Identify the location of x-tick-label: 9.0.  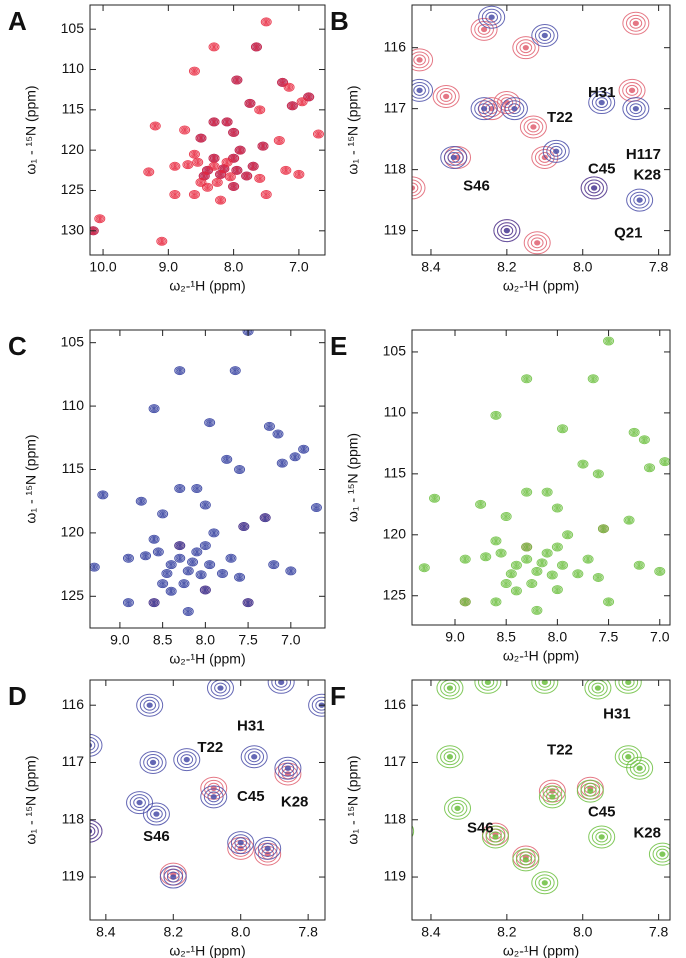
(455, 637).